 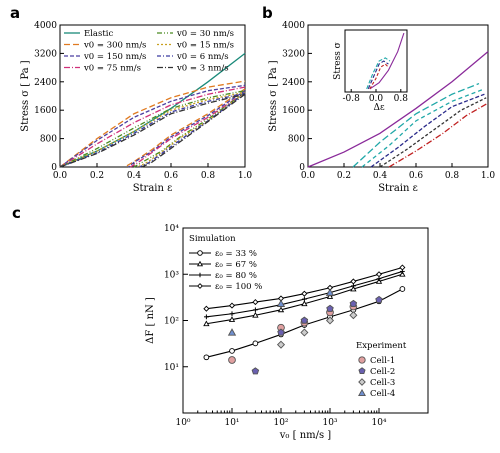 I want to click on x-tick-label: 0.6, so click(x=416, y=176).